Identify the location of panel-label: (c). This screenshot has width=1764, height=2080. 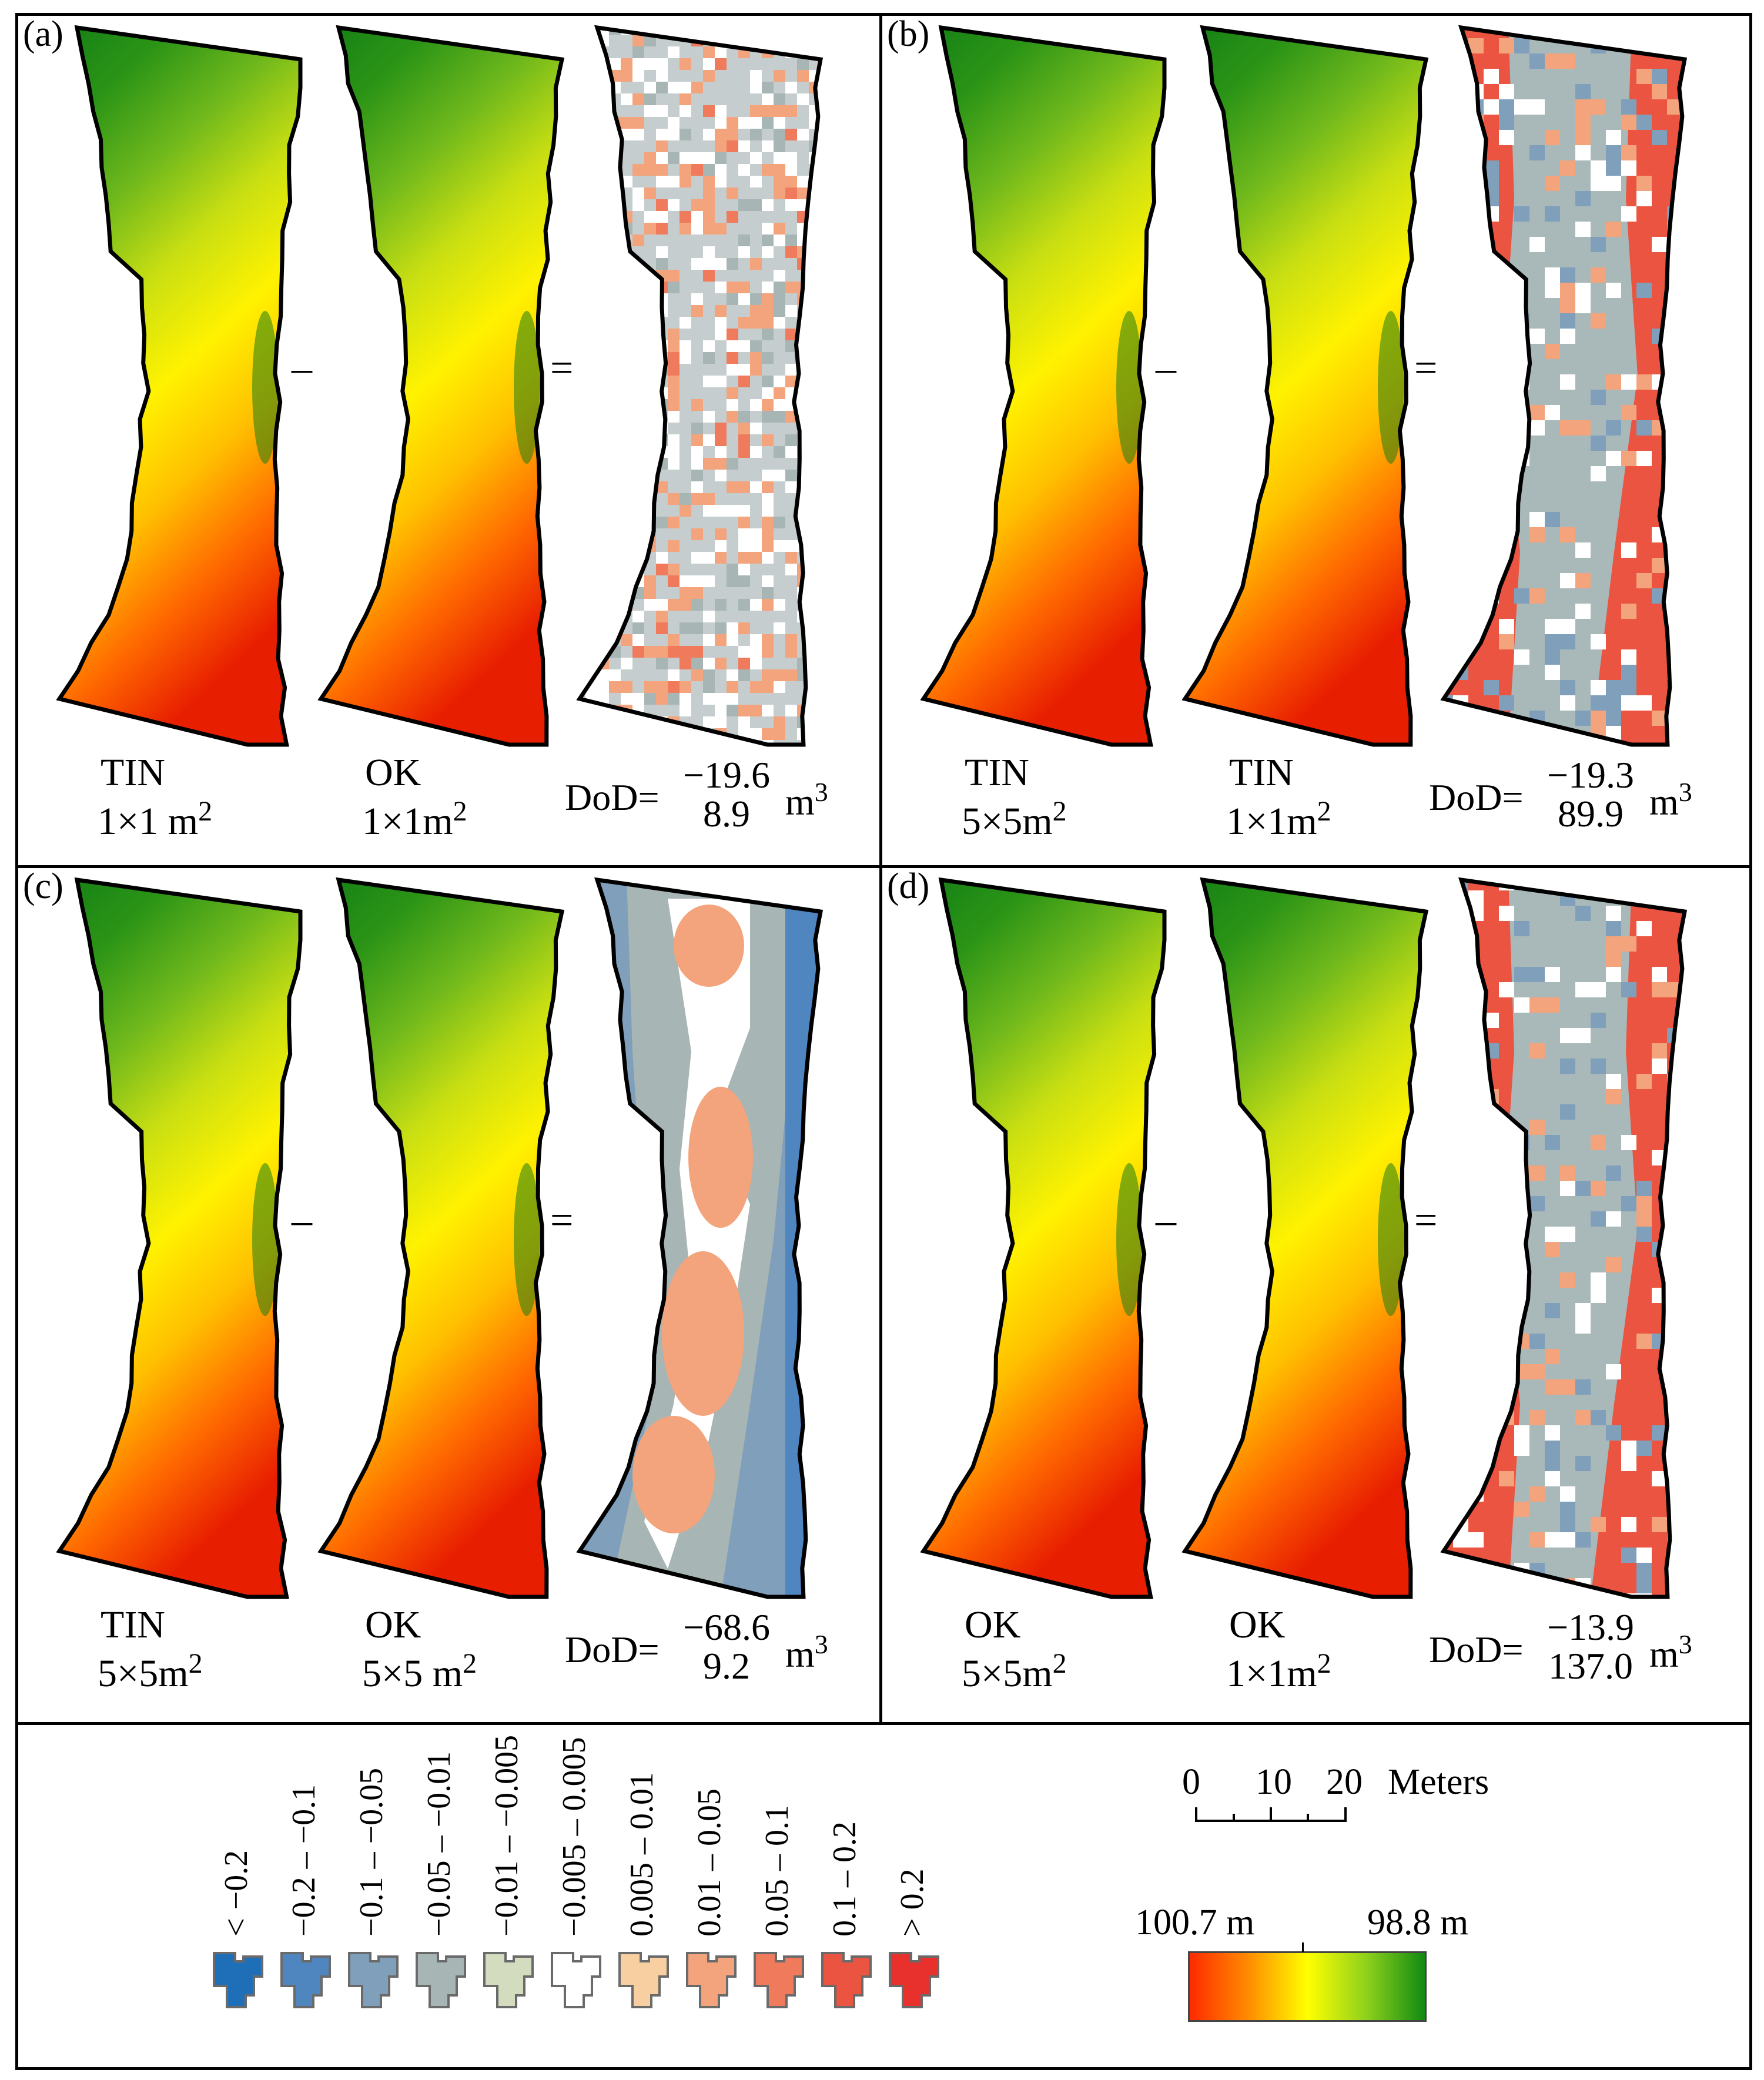
(43, 886).